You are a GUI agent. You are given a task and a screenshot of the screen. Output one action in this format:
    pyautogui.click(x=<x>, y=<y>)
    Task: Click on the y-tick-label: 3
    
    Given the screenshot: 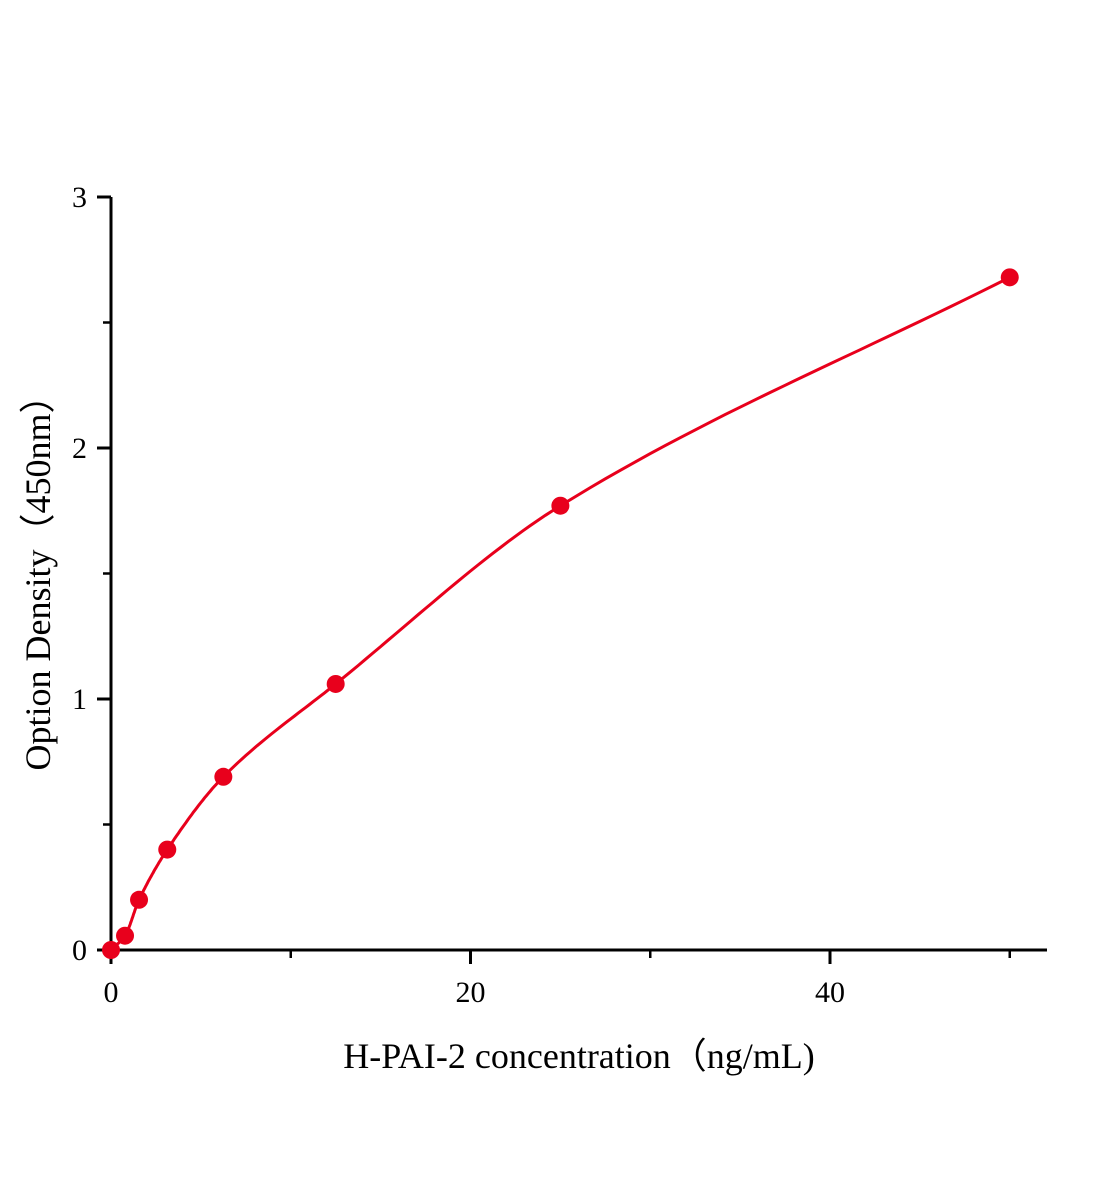 What is the action you would take?
    pyautogui.click(x=79, y=197)
    